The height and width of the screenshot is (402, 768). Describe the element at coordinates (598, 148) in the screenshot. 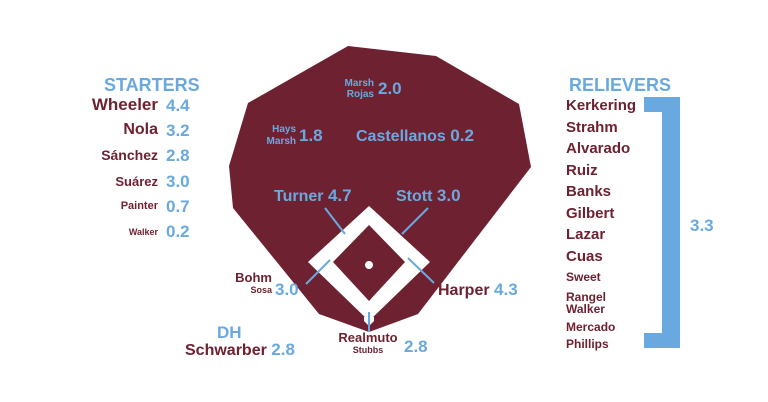

I see `reliever-name: Alvarado` at that location.